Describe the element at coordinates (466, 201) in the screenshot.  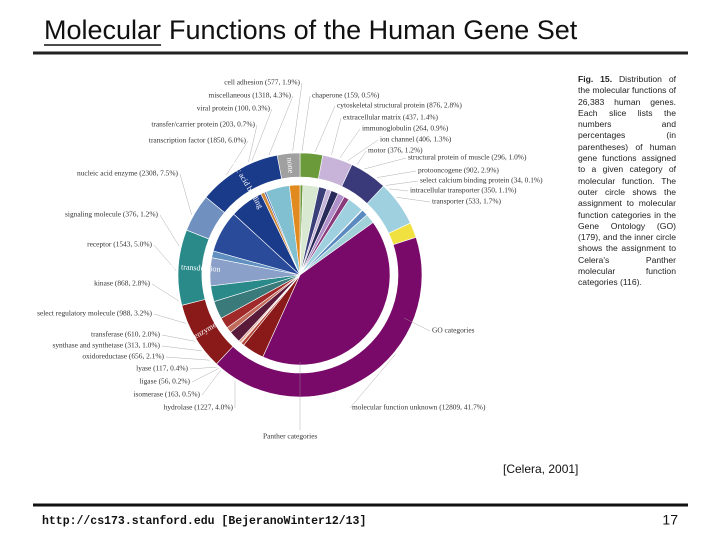
I see `slice-label: transporter (533, 1.7%)` at that location.